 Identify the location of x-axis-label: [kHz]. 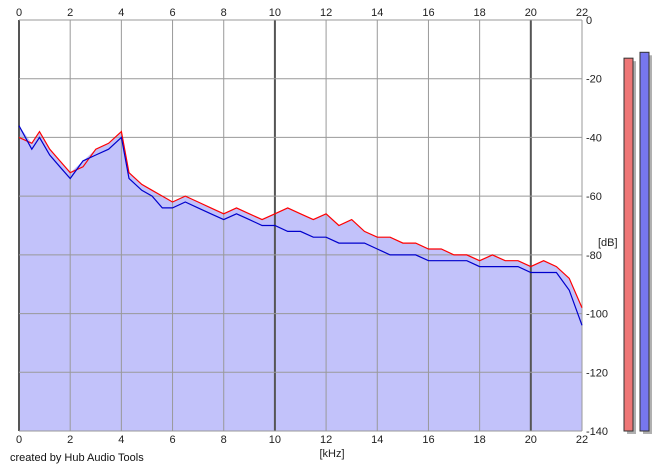
(331, 454).